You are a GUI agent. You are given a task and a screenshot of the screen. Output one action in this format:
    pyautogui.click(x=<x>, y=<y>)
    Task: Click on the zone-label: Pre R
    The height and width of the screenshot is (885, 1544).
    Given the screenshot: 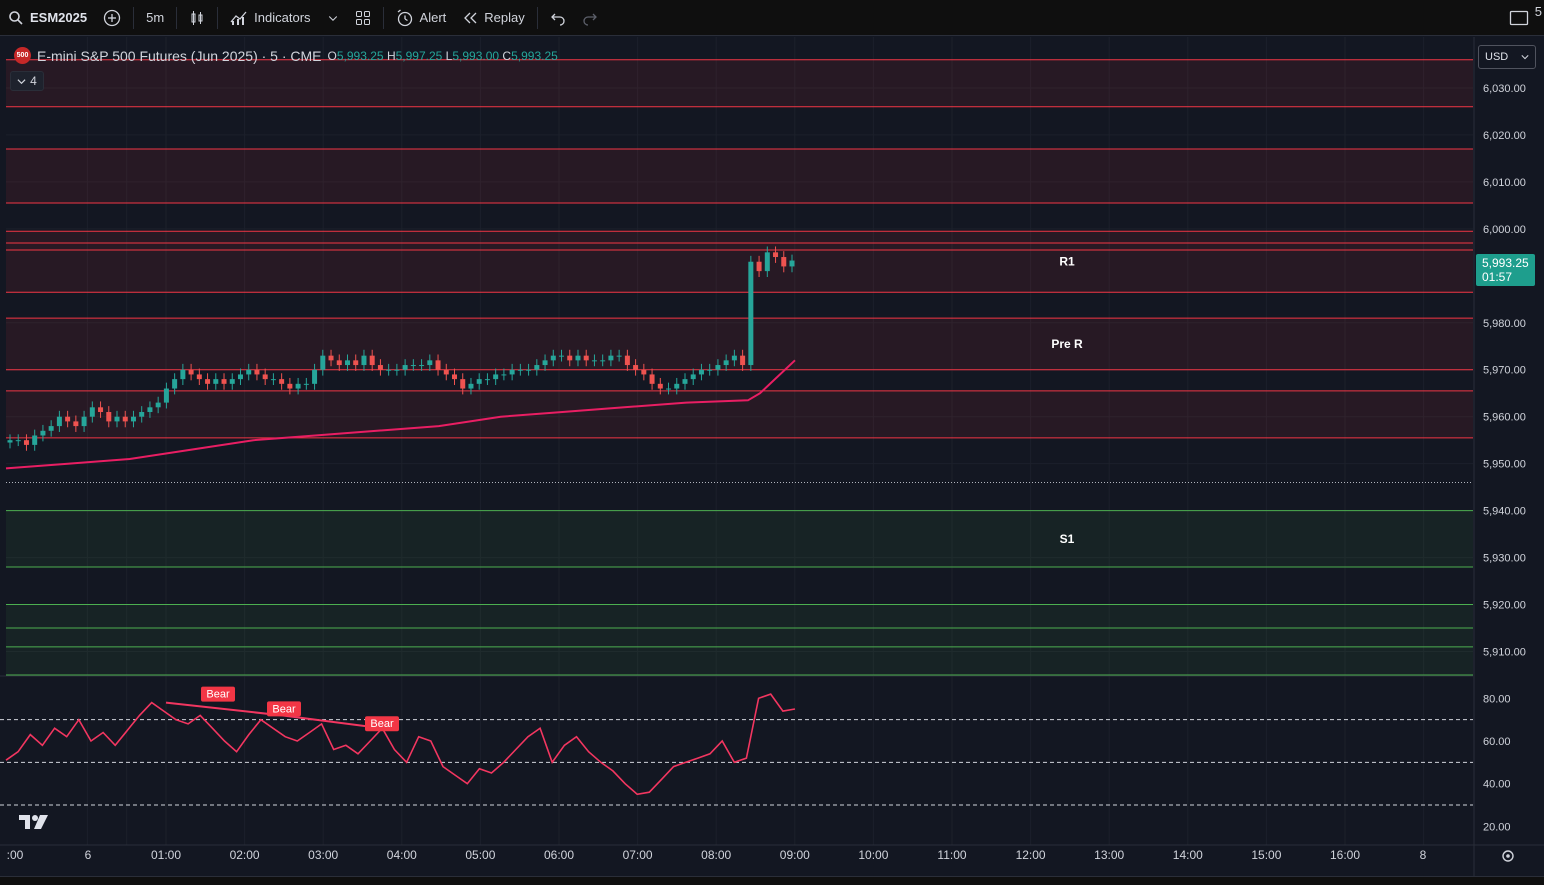 What is the action you would take?
    pyautogui.click(x=1067, y=344)
    